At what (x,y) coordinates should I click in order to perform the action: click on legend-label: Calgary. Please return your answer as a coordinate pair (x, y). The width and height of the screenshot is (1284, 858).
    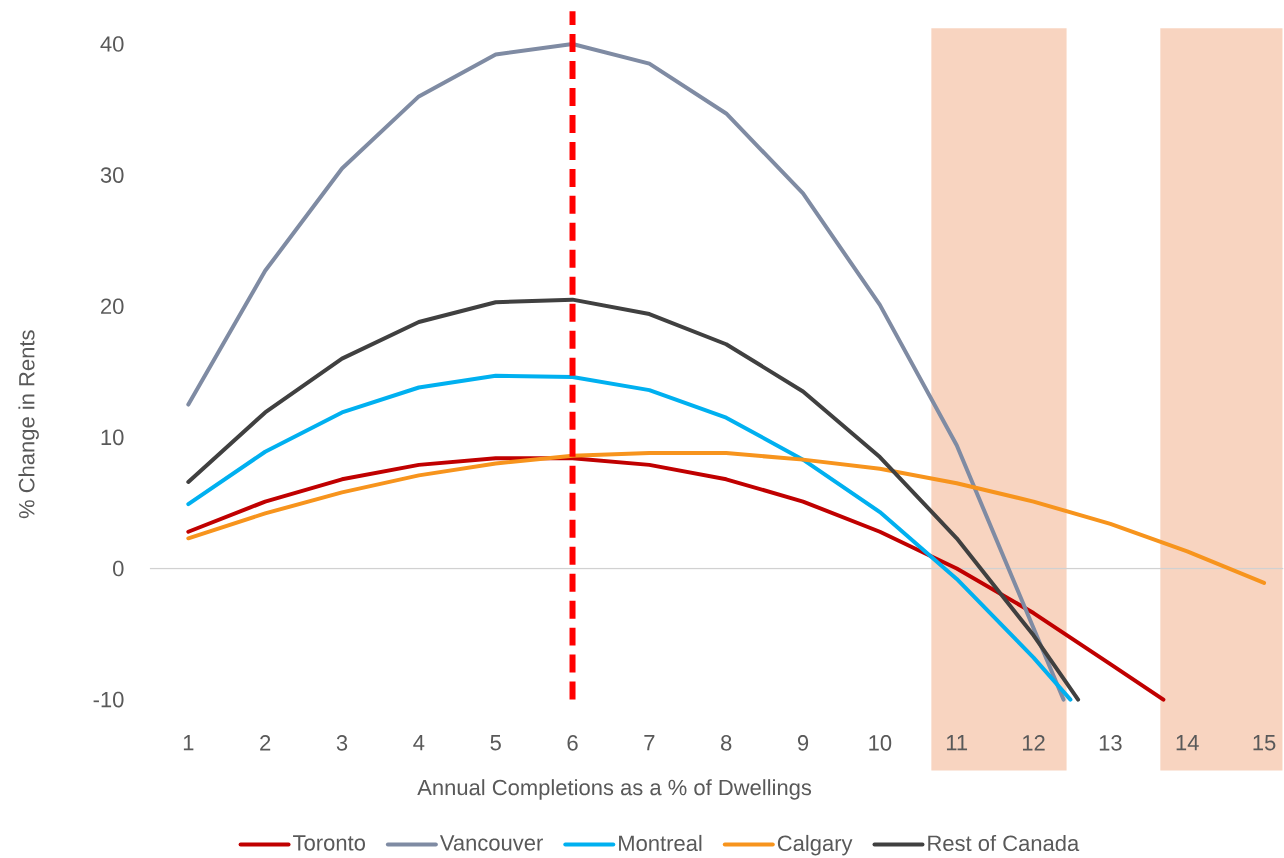
    Looking at the image, I should click on (815, 845).